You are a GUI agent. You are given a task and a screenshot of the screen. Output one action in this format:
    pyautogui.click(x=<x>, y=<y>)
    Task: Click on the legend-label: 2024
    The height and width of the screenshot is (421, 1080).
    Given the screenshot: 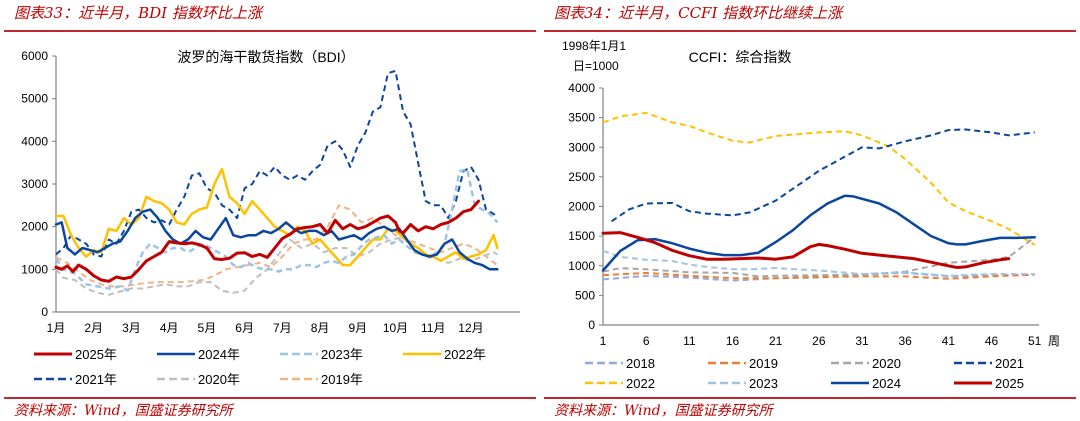 What is the action you would take?
    pyautogui.click(x=886, y=383)
    